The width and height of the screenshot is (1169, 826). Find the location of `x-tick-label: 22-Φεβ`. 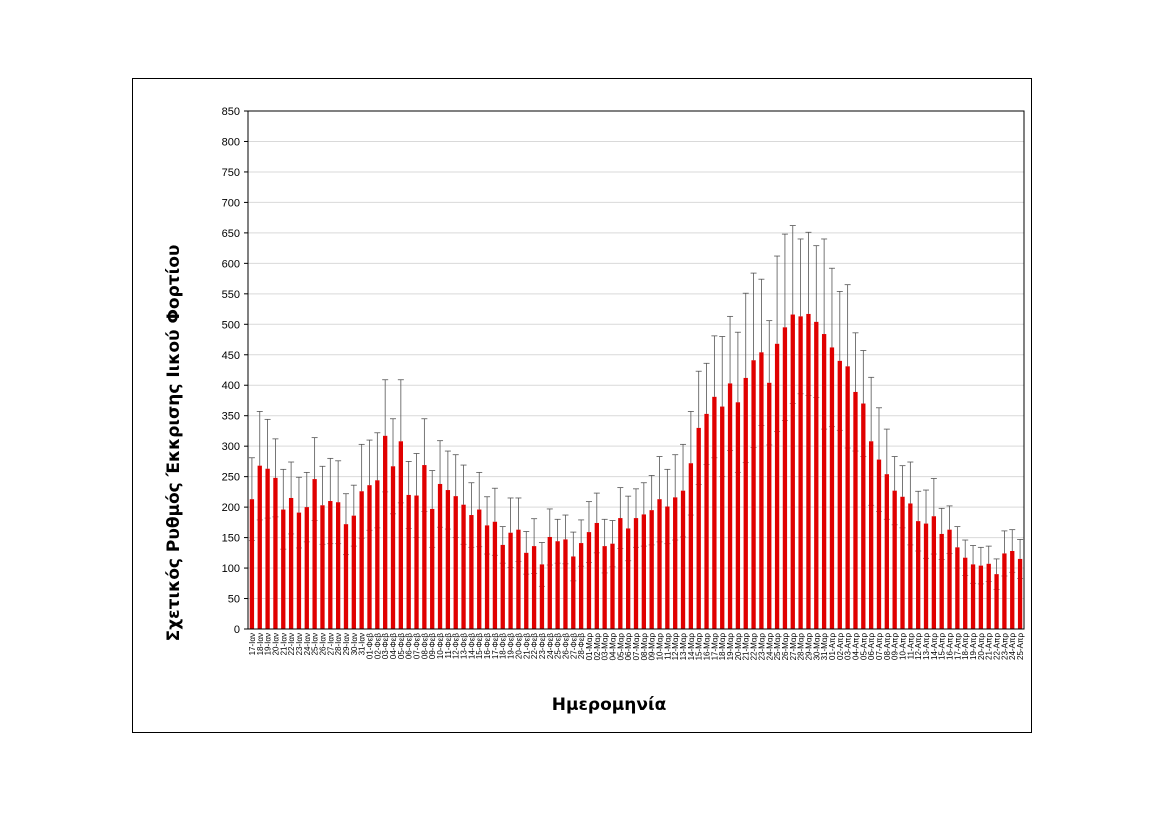

x-tick-label: 22-Φεβ is located at coordinates (534, 646).